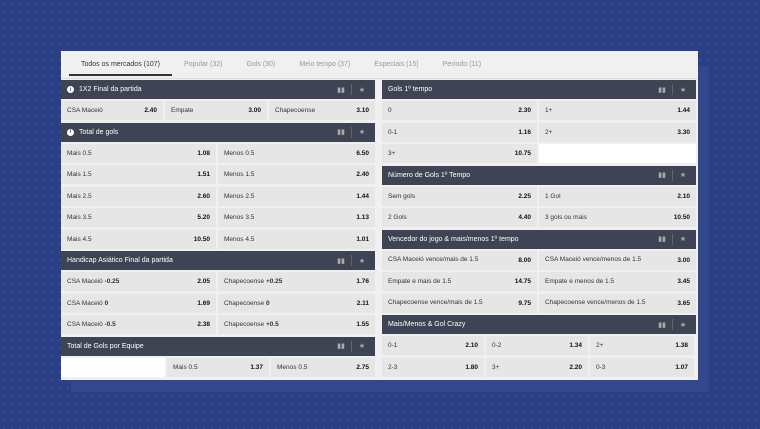  Describe the element at coordinates (203, 217) in the screenshot. I see `odd-value: 5.20` at that location.